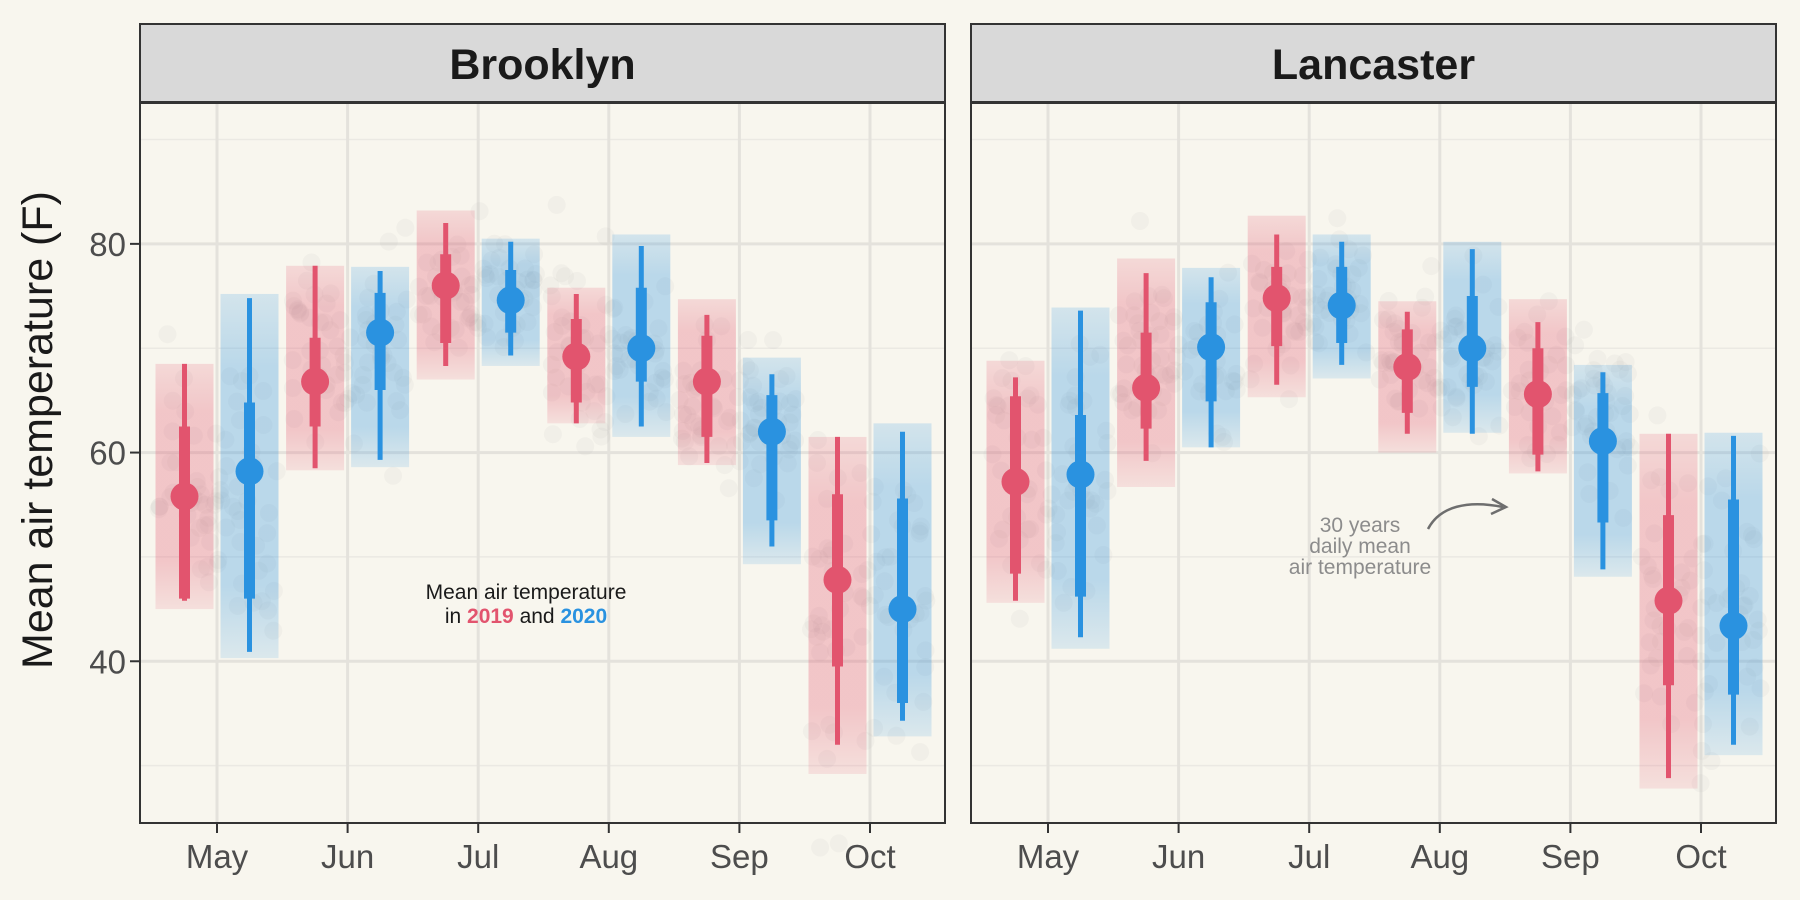  I want to click on y-axis-title: Mean air temperature (F), so click(38, 430).